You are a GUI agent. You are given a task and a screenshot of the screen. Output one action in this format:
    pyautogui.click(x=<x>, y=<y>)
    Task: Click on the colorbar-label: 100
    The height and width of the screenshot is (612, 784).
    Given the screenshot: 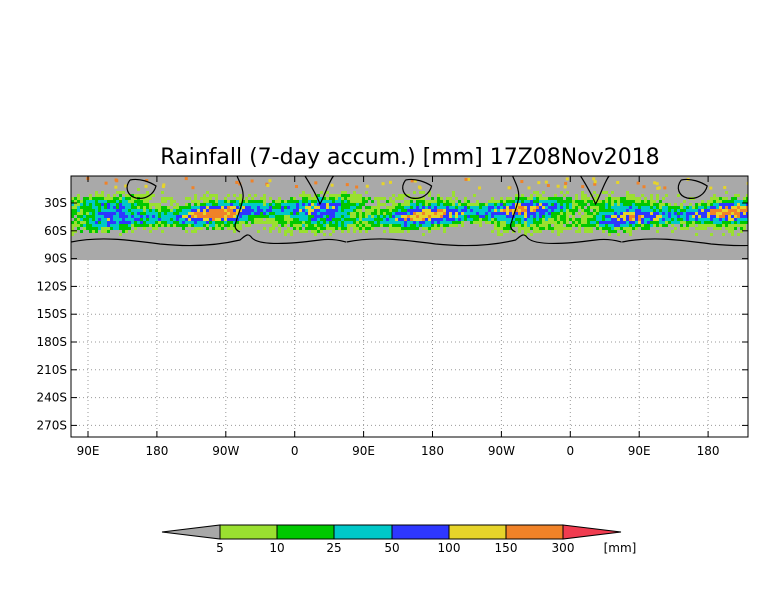 What is the action you would take?
    pyautogui.click(x=449, y=548)
    